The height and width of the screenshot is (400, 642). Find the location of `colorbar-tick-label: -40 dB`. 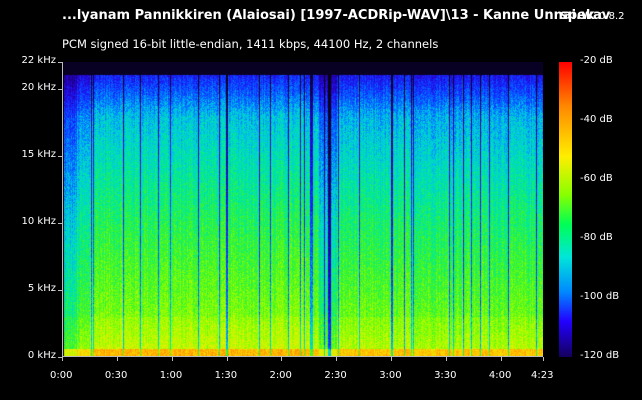

colorbar-tick-label: -40 dB is located at coordinates (596, 119).